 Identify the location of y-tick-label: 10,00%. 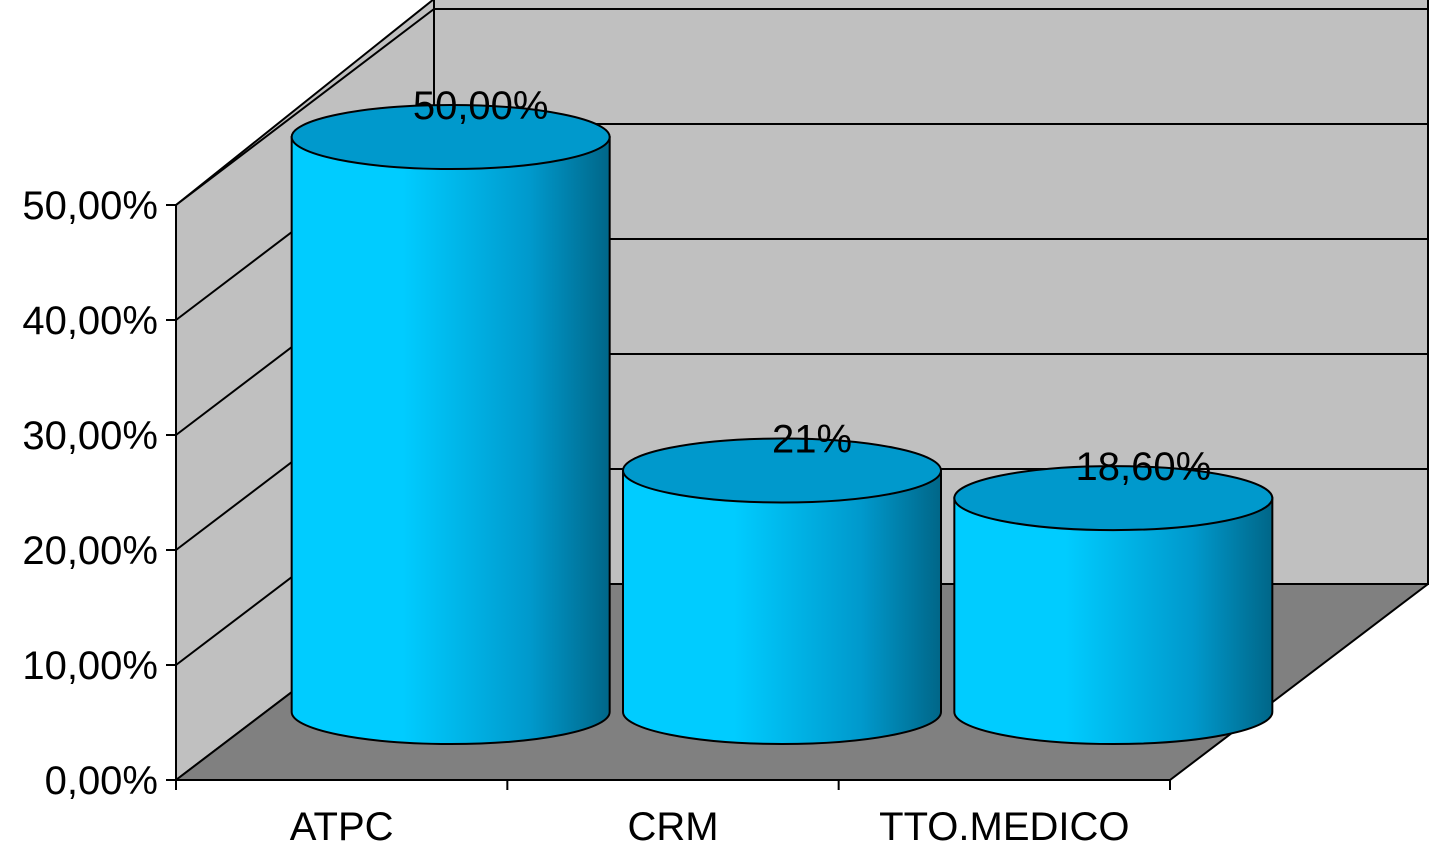
(90, 666).